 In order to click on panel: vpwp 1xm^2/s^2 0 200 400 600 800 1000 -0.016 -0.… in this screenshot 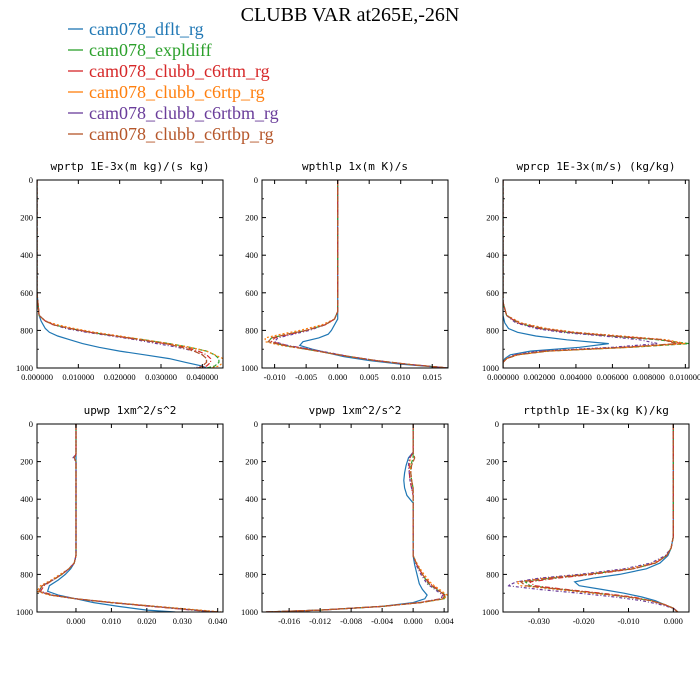, I will do `click(347, 515)`.